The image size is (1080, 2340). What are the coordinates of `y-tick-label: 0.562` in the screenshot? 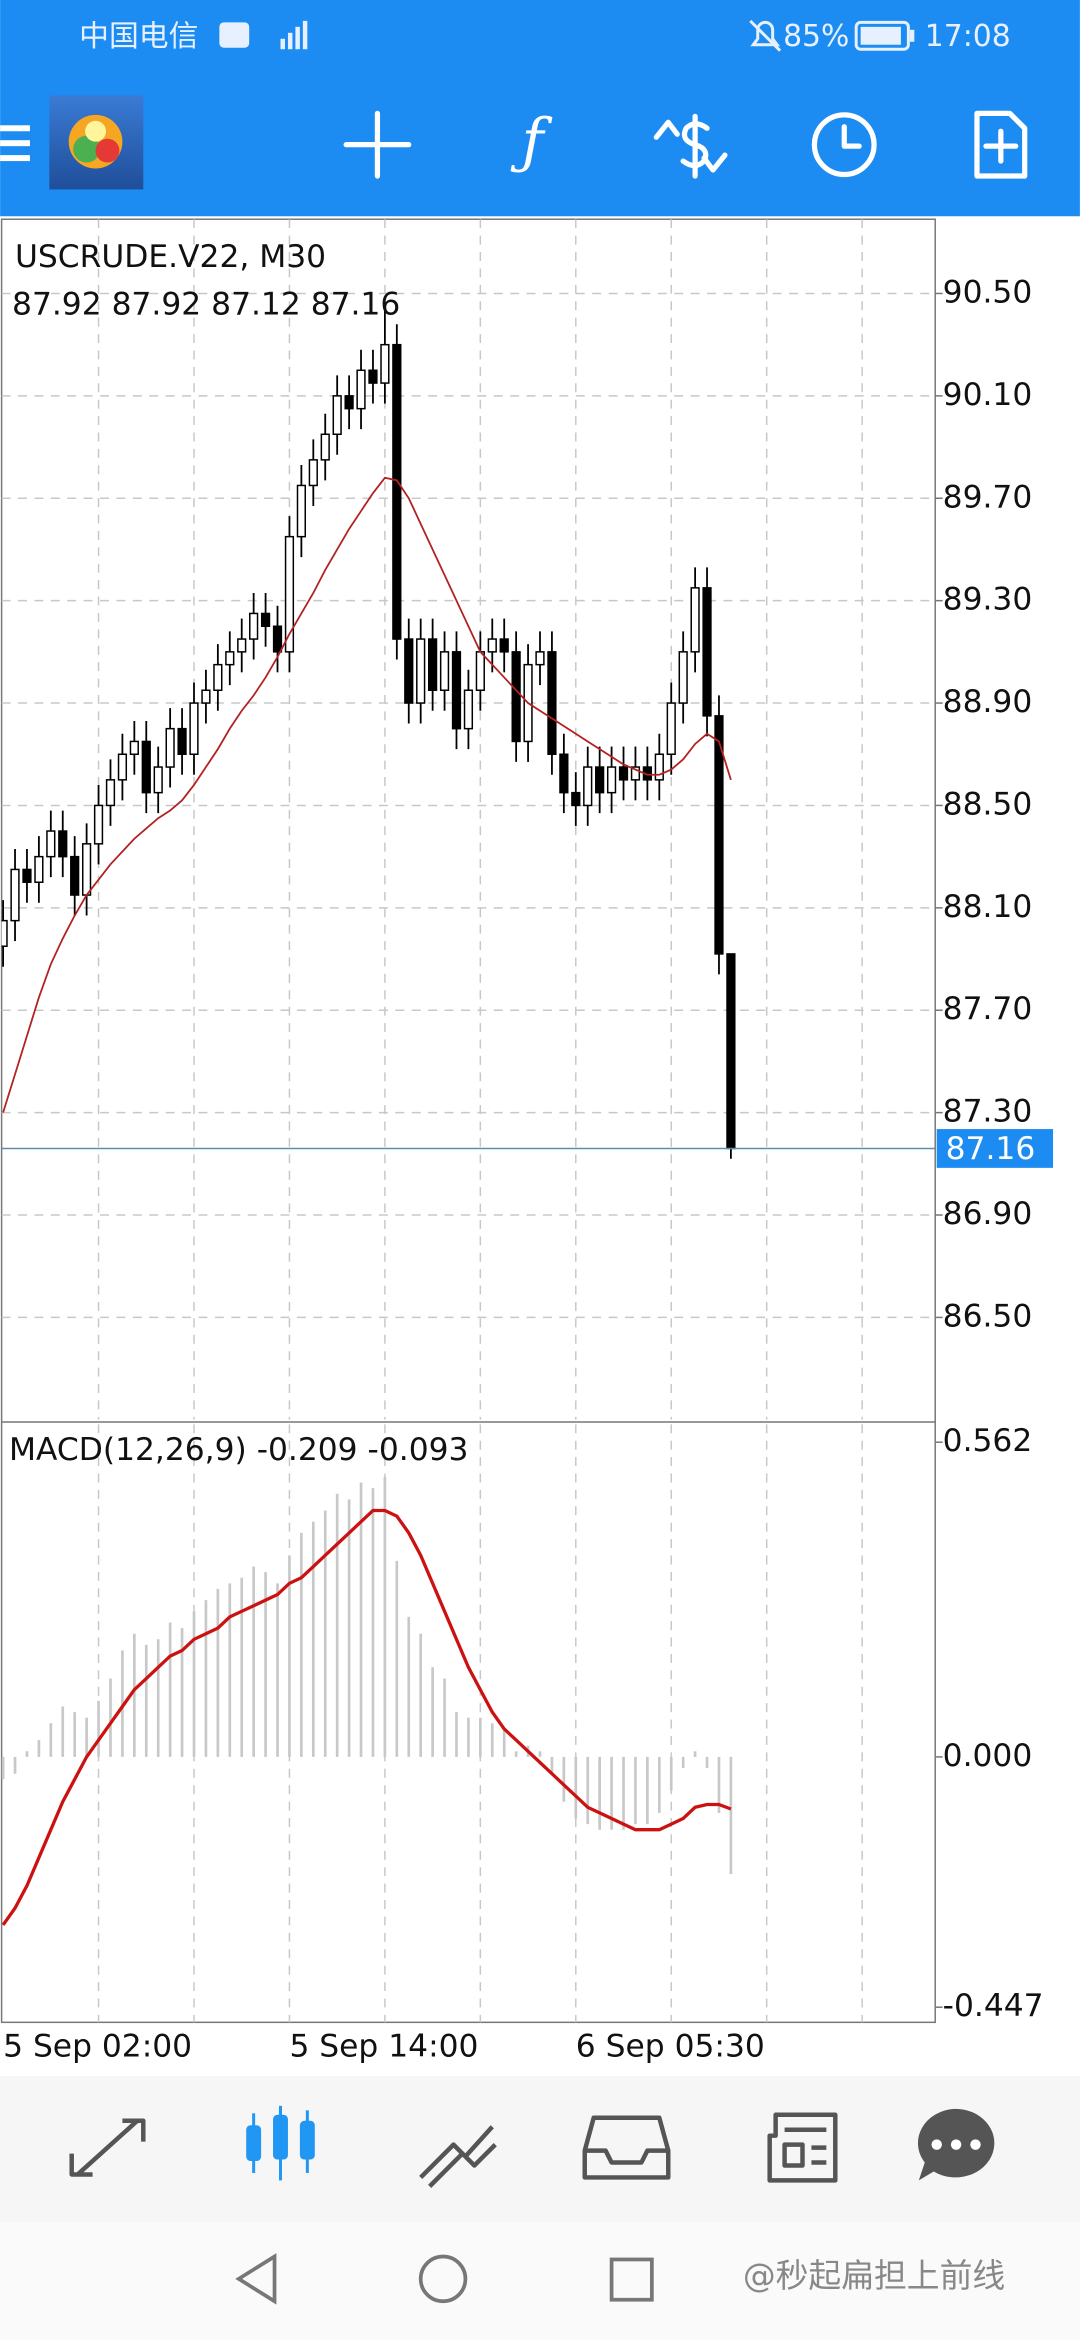 It's located at (988, 1441).